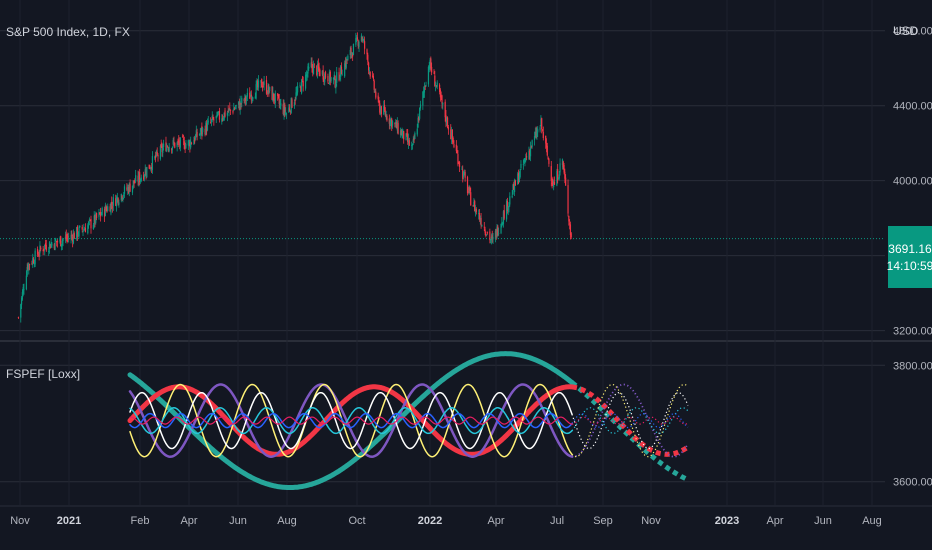 This screenshot has height=550, width=932. What do you see at coordinates (351, 421) in the screenshot?
I see `wave-line` at bounding box center [351, 421].